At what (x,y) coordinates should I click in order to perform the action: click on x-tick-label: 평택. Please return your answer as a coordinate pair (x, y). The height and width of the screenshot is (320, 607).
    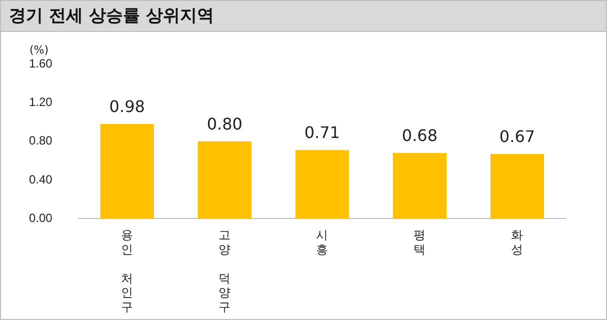
    Looking at the image, I should click on (420, 242).